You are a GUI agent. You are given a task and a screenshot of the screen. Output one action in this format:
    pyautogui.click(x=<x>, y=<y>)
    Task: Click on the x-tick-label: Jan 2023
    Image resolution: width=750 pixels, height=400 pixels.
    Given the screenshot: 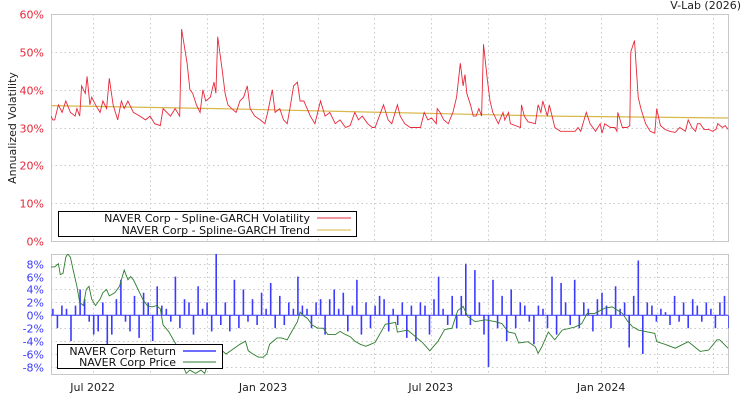 What is the action you would take?
    pyautogui.click(x=262, y=387)
    